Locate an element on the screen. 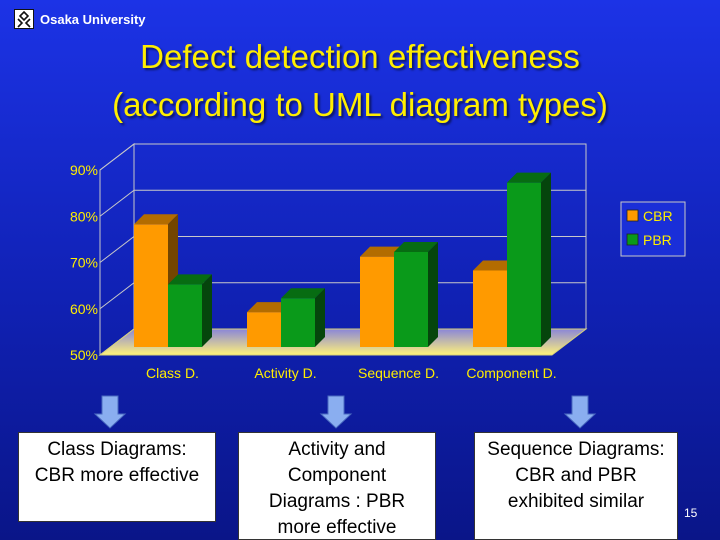 This screenshot has width=720, height=540. y-tick-label: 60% is located at coordinates (84, 309).